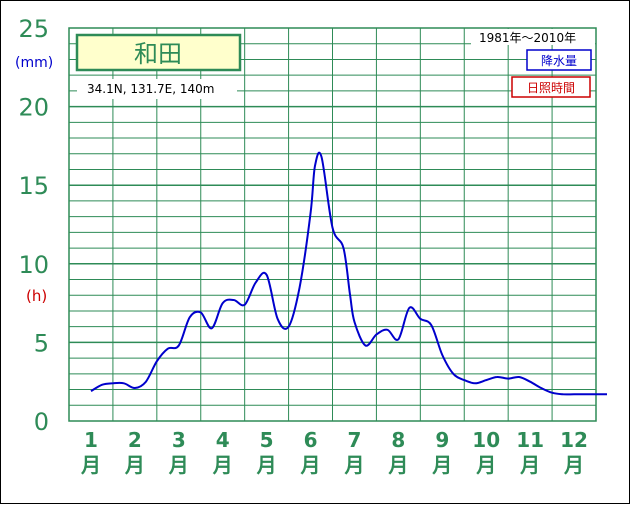 The image size is (630, 507). What do you see at coordinates (354, 440) in the screenshot?
I see `month-number-label: 7` at bounding box center [354, 440].